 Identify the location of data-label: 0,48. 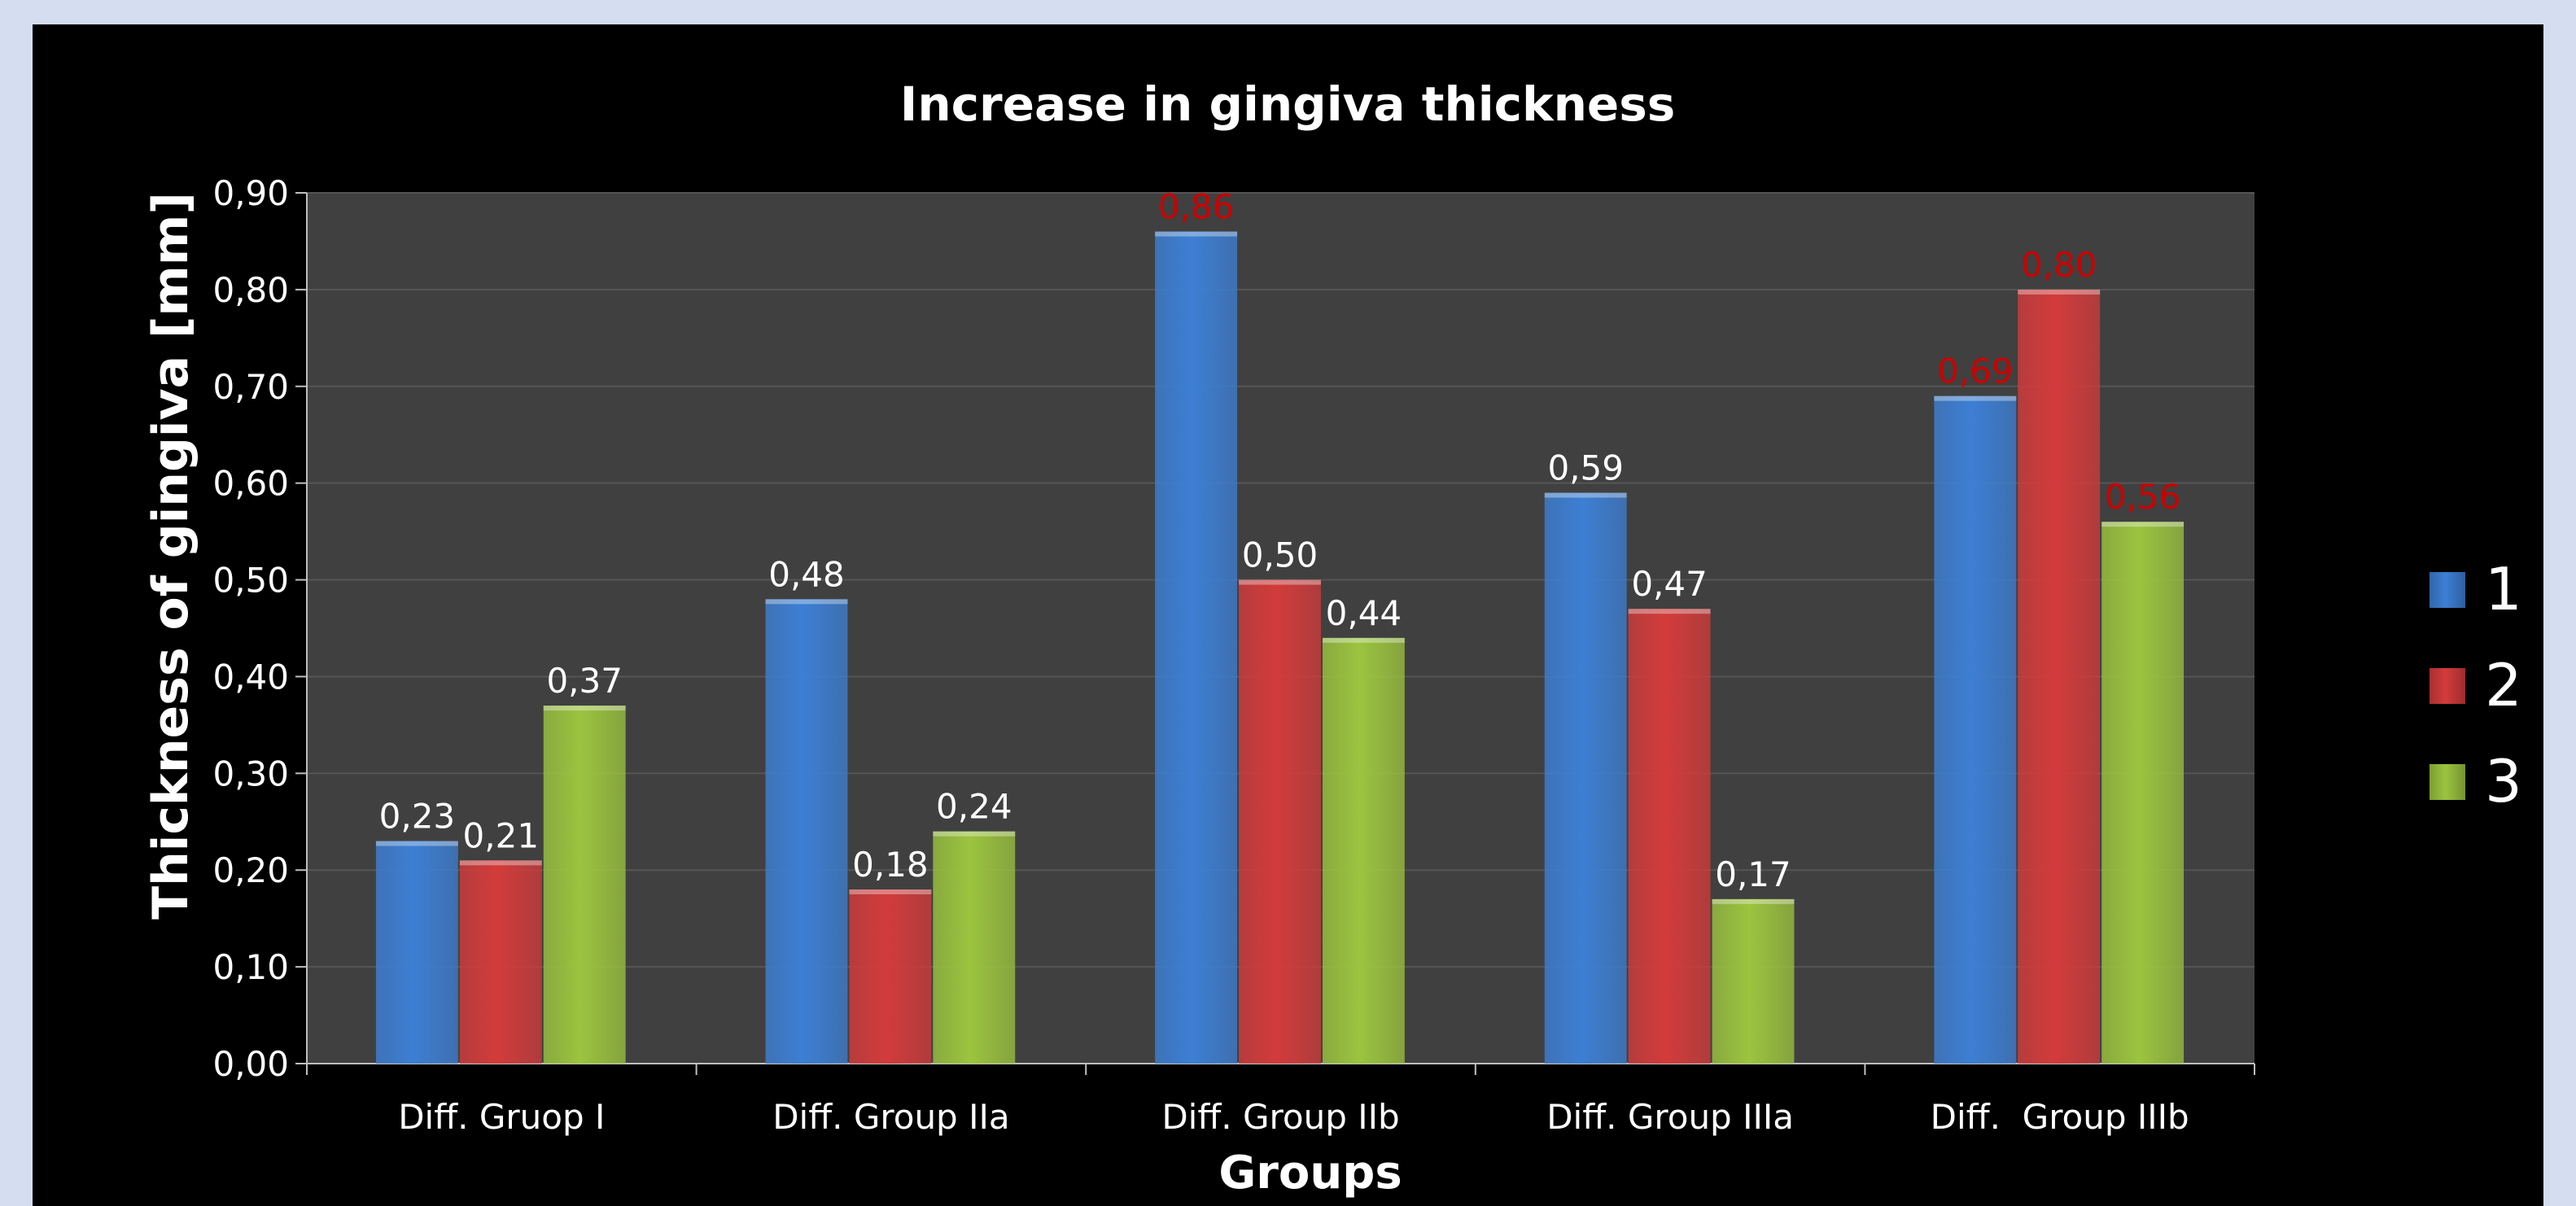
(806, 574).